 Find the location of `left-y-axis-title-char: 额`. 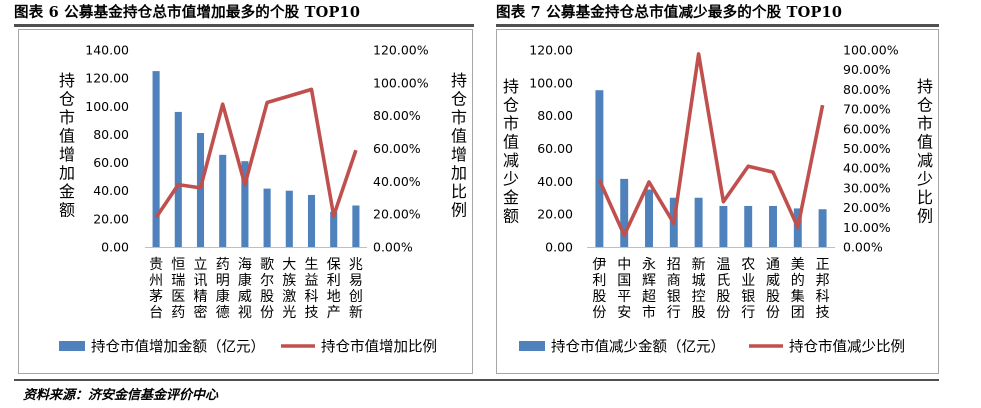

left-y-axis-title-char: 额 is located at coordinates (67, 210).